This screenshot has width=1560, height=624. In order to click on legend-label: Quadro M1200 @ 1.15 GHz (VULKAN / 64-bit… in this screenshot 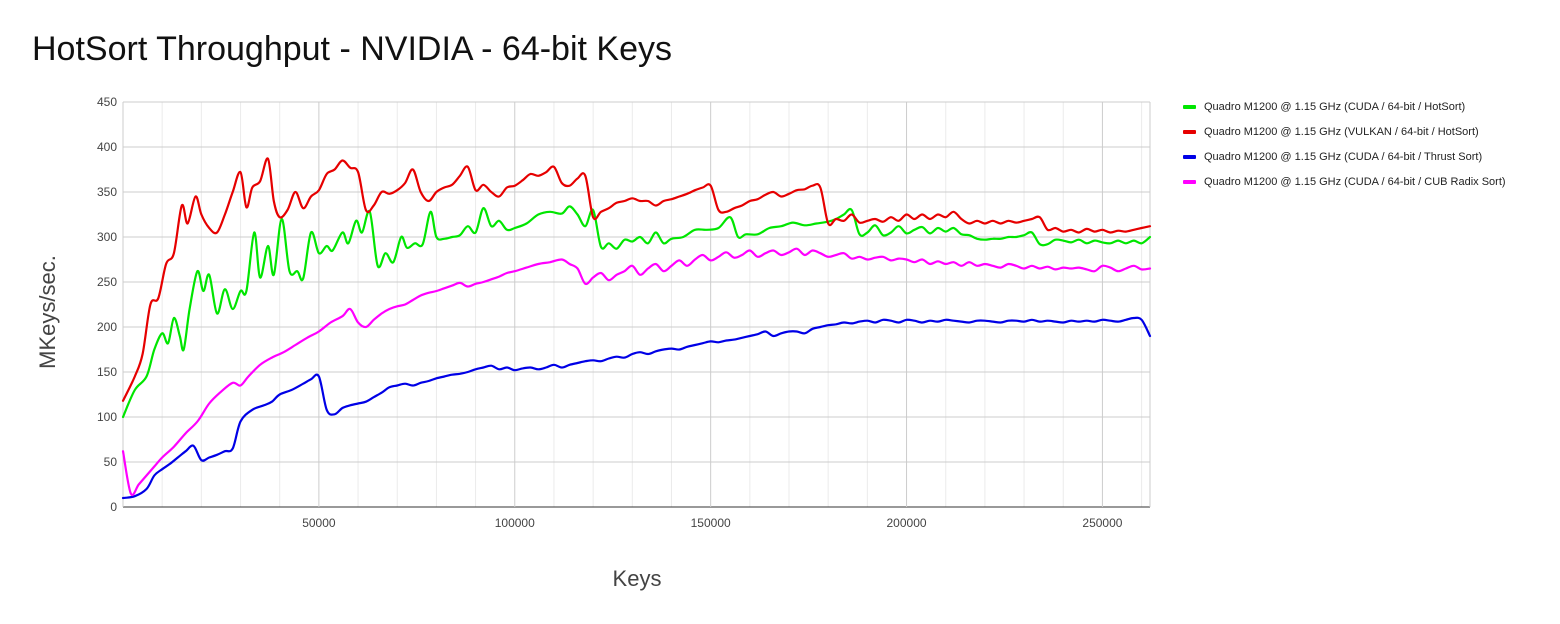, I will do `click(1341, 131)`.